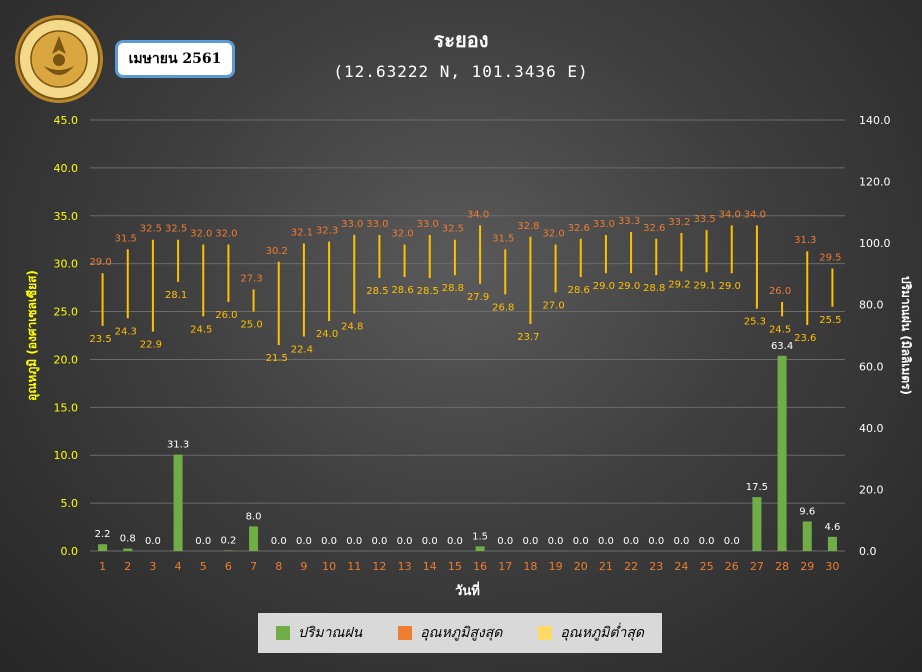  I want to click on y-right-tick-label: 100.0, so click(875, 243).